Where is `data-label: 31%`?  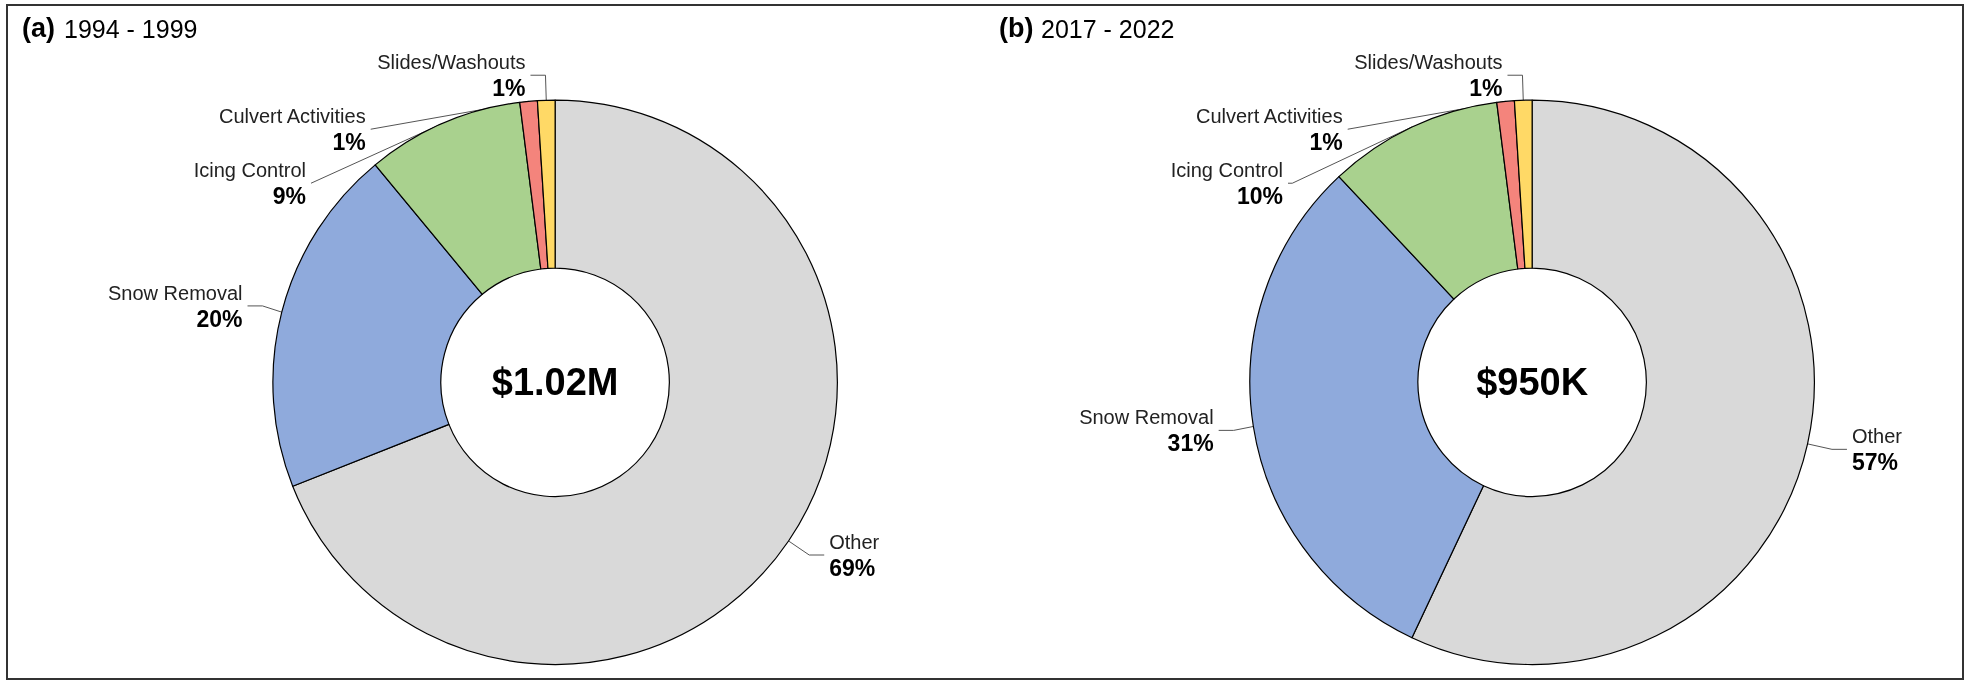
data-label: 31% is located at coordinates (1190, 443).